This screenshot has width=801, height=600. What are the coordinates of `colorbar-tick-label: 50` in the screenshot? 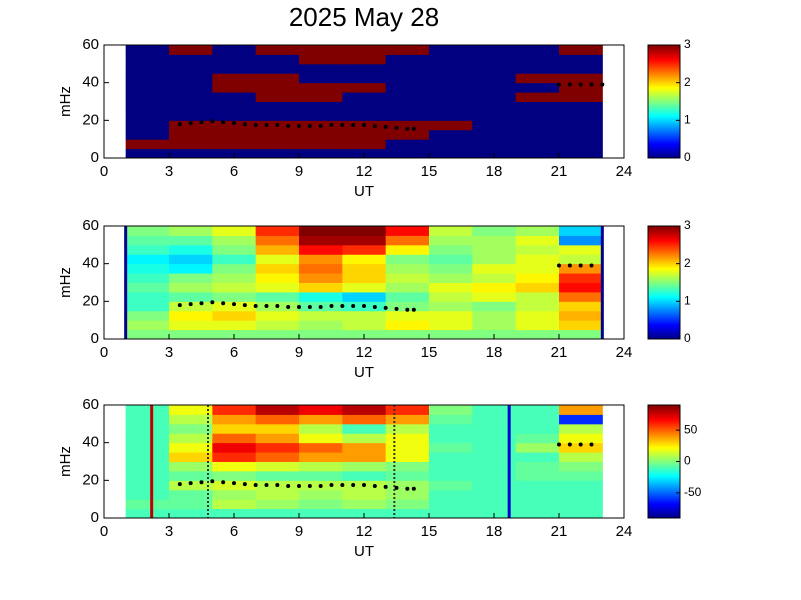 It's located at (691, 429).